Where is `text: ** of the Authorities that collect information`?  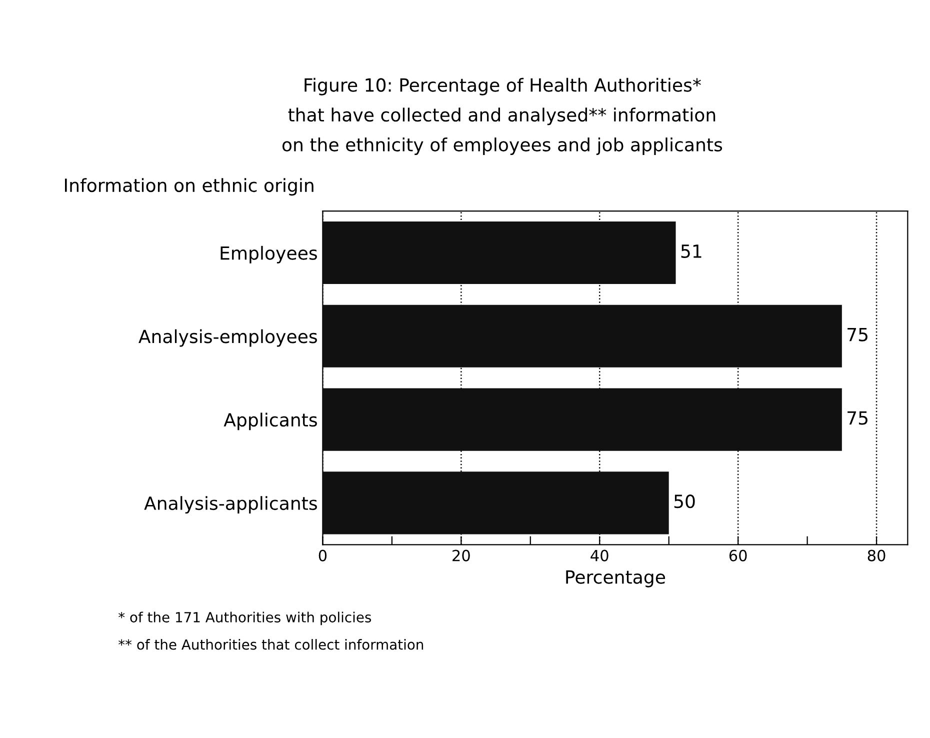 text: ** of the Authorities that collect information is located at coordinates (271, 644).